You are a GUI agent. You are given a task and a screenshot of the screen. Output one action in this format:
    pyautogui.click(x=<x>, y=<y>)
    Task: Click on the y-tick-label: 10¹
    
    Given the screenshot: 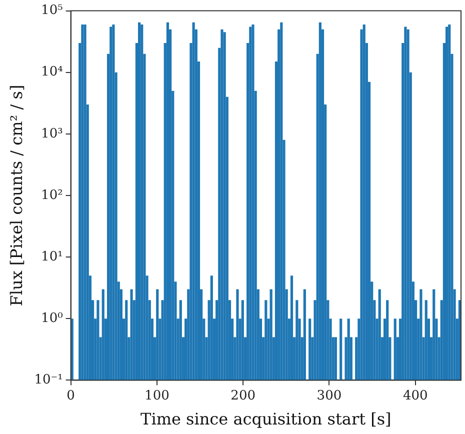 What is the action you would take?
    pyautogui.click(x=52, y=256)
    